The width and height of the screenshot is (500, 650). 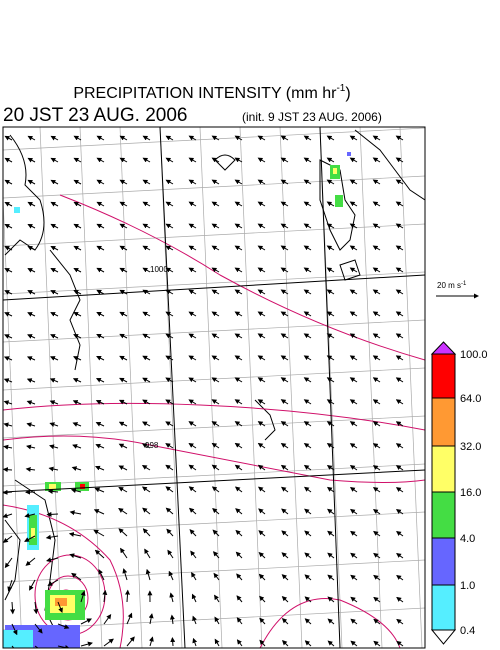 What do you see at coordinates (443, 561) in the screenshot?
I see `colorbar-segment` at bounding box center [443, 561].